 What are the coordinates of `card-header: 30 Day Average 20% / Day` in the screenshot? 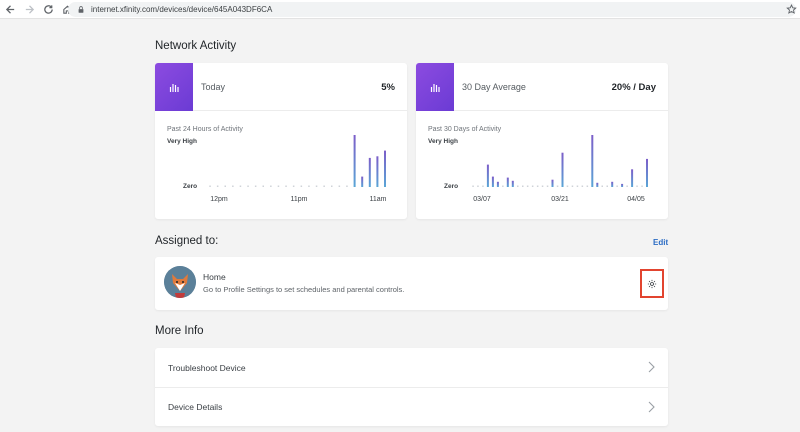 It's located at (542, 87).